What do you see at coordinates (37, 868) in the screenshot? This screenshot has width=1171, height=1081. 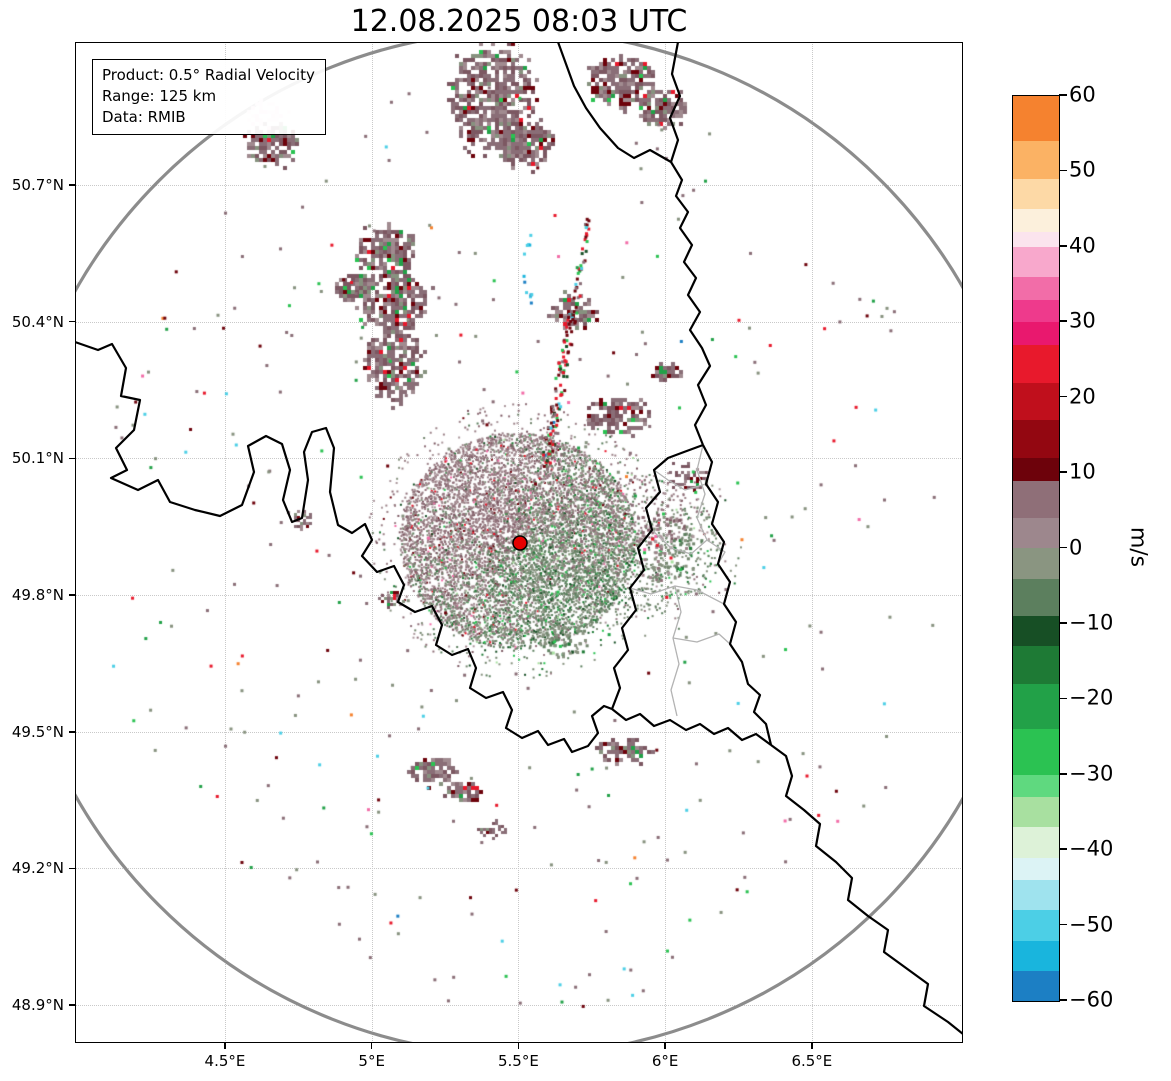 I see `y-tick-label: 49.2°N` at bounding box center [37, 868].